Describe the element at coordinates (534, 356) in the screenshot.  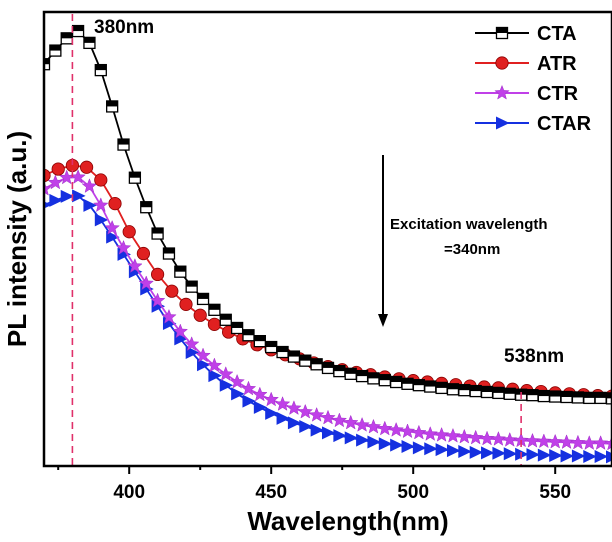
I see `tail-annotation: 538nm` at that location.